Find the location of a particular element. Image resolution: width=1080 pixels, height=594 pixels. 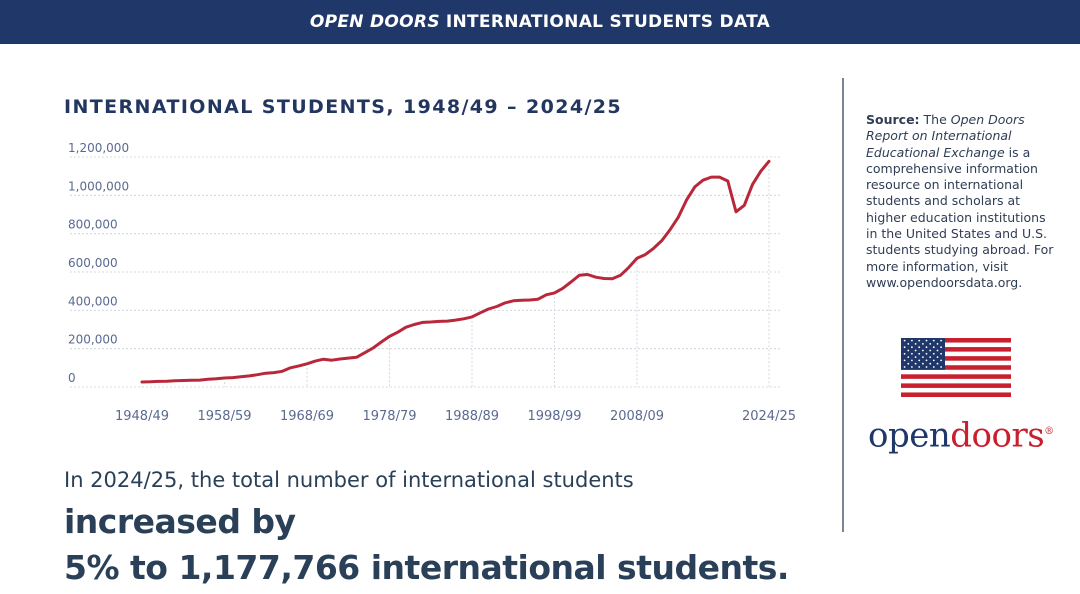

y-tick-label: 400,000 is located at coordinates (93, 301).